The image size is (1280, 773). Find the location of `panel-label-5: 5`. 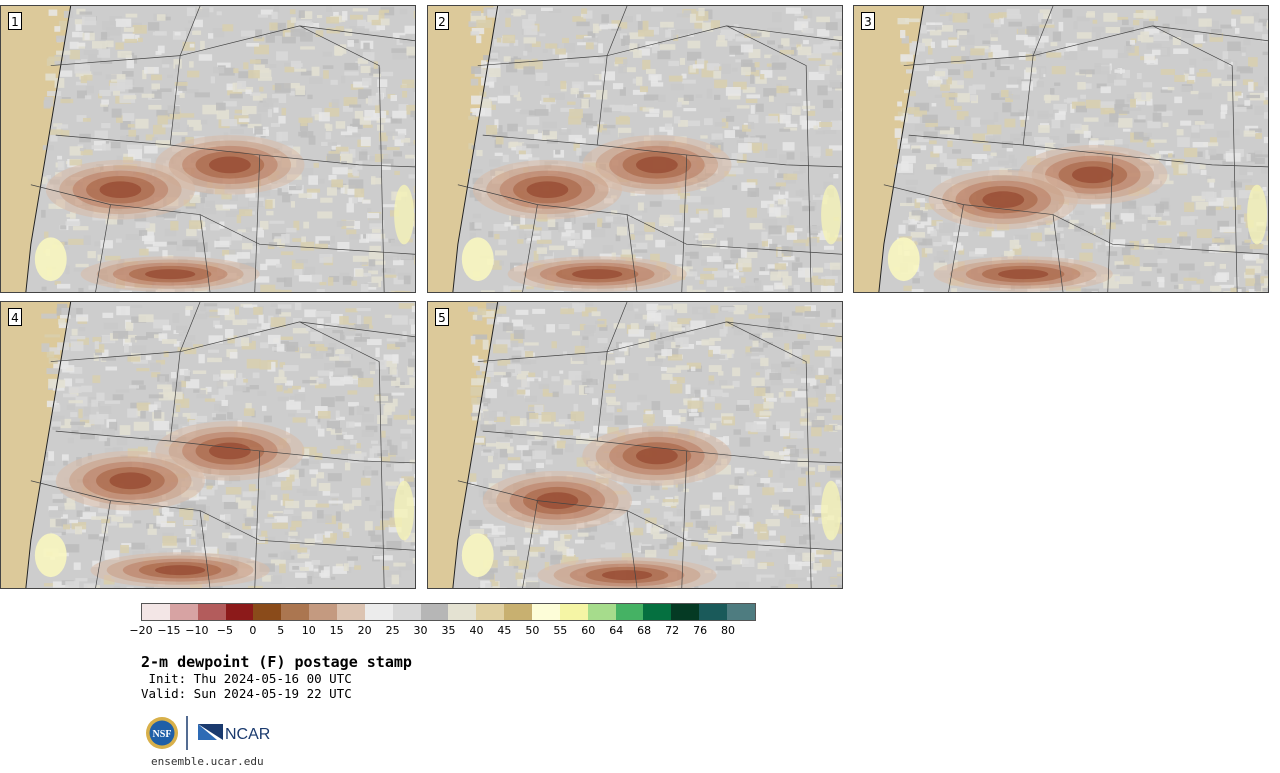

panel-label-5: 5 is located at coordinates (442, 317).